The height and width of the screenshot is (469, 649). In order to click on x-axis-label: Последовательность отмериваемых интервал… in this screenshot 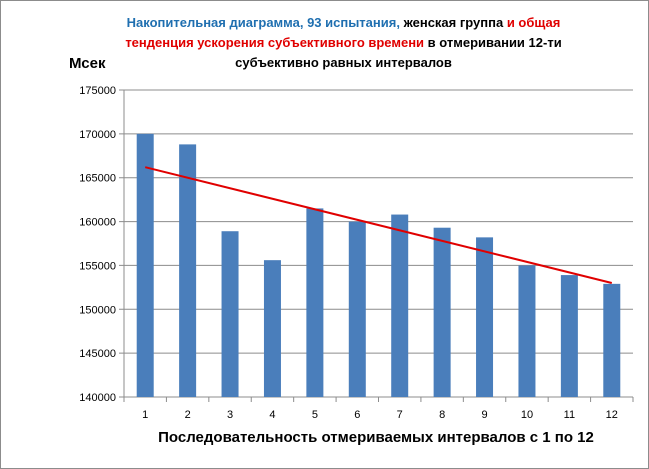, I will do `click(376, 437)`.